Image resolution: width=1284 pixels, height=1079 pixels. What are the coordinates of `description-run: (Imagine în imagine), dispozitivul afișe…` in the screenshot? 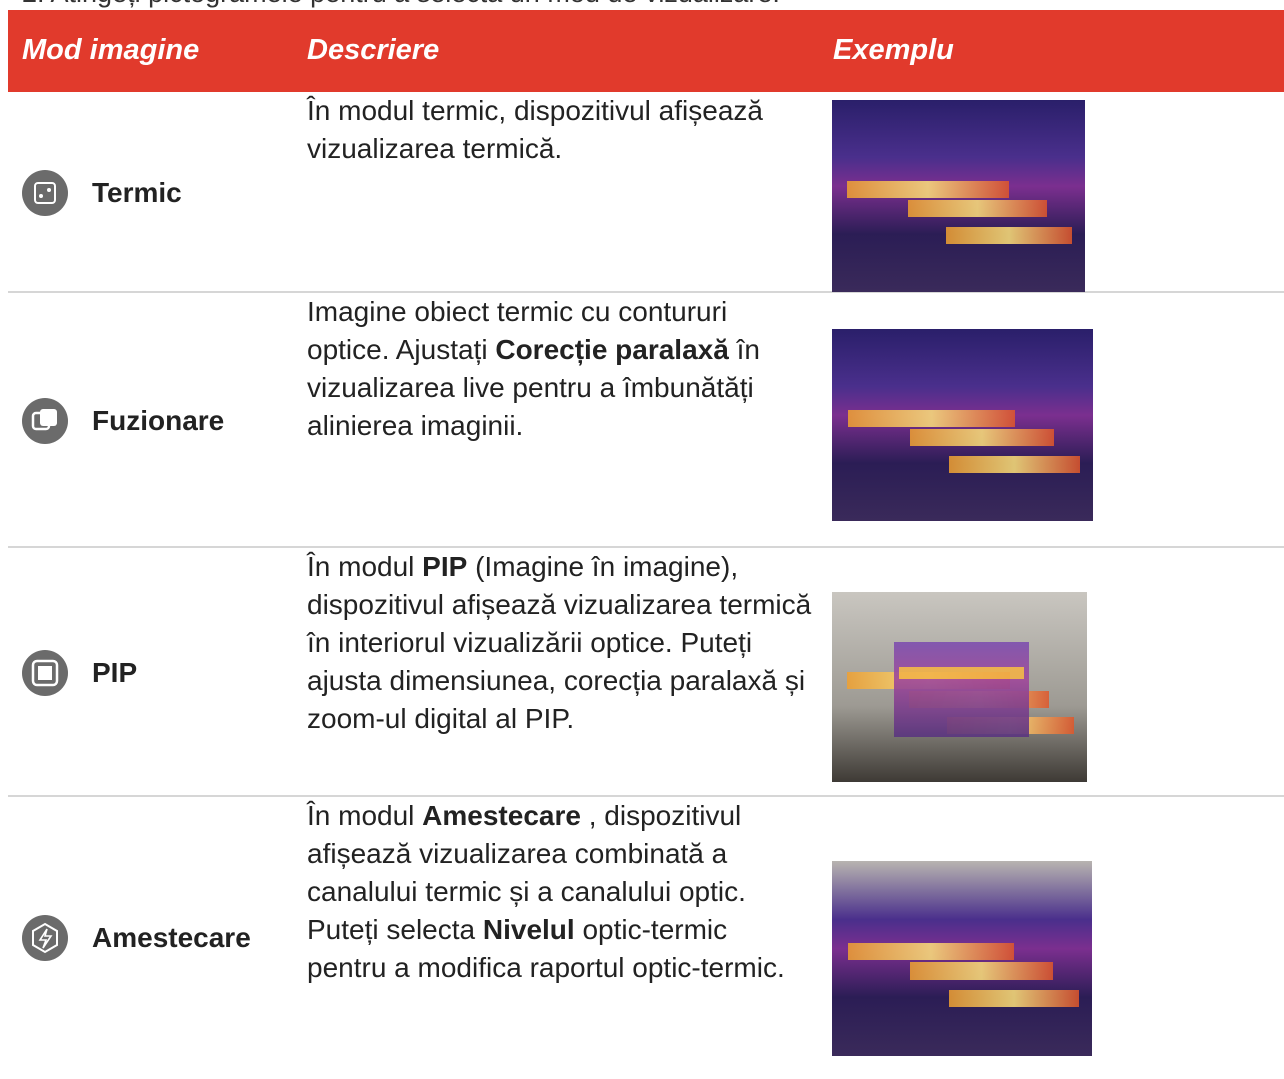 It's located at (559, 642).